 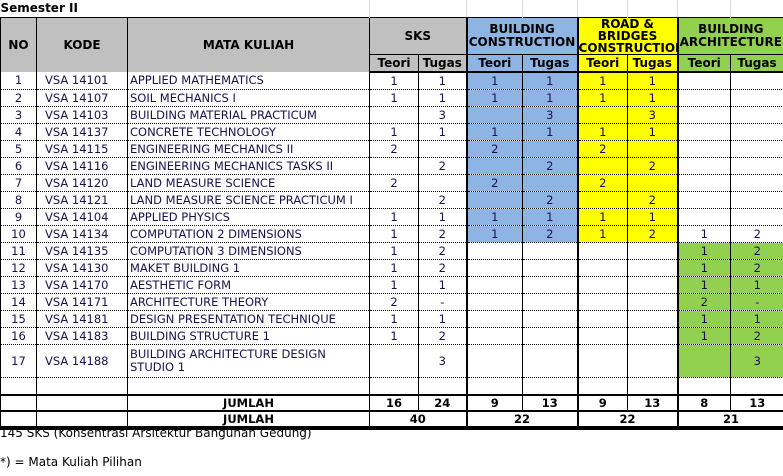 I want to click on cell-at: 1, so click(x=703, y=234).